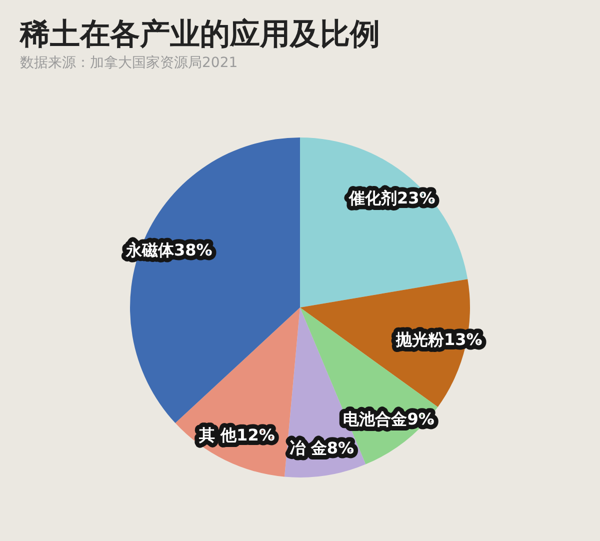 Image resolution: width=600 pixels, height=541 pixels. What do you see at coordinates (384, 223) in the screenshot?
I see `pie-slice` at bounding box center [384, 223].